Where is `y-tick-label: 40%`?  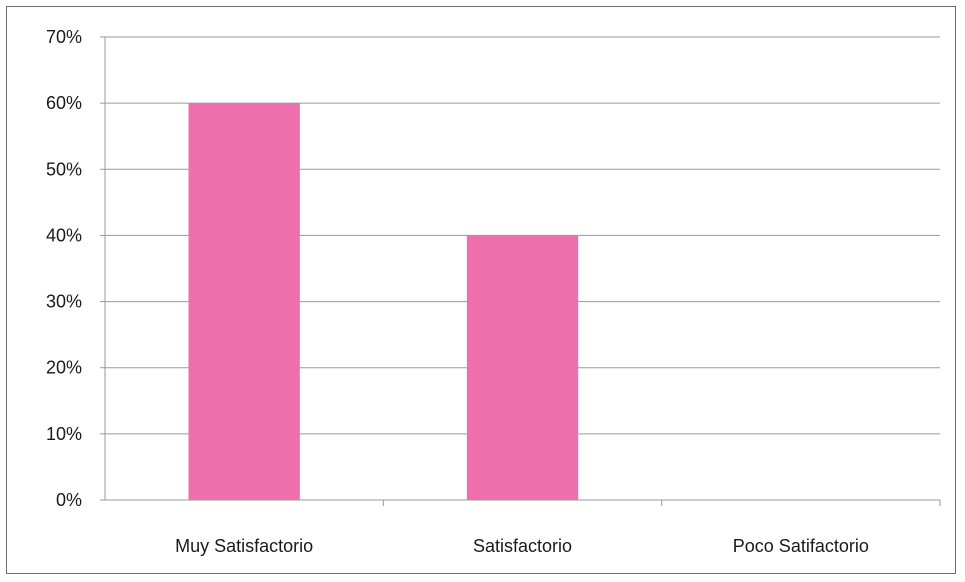 y-tick-label: 40% is located at coordinates (64, 235).